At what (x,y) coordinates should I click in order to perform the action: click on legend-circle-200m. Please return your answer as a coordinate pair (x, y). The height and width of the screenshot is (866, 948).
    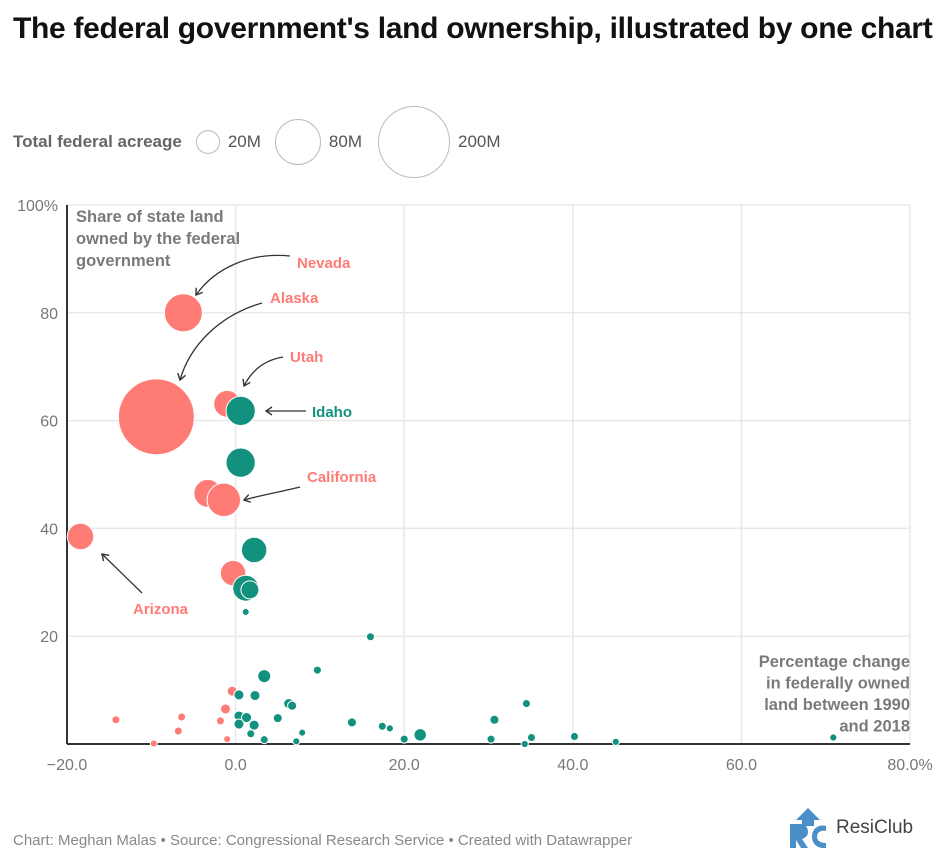
    Looking at the image, I should click on (413, 142).